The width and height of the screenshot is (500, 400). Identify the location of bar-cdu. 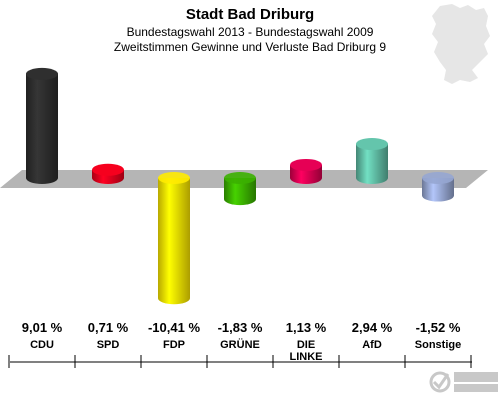
(42, 125).